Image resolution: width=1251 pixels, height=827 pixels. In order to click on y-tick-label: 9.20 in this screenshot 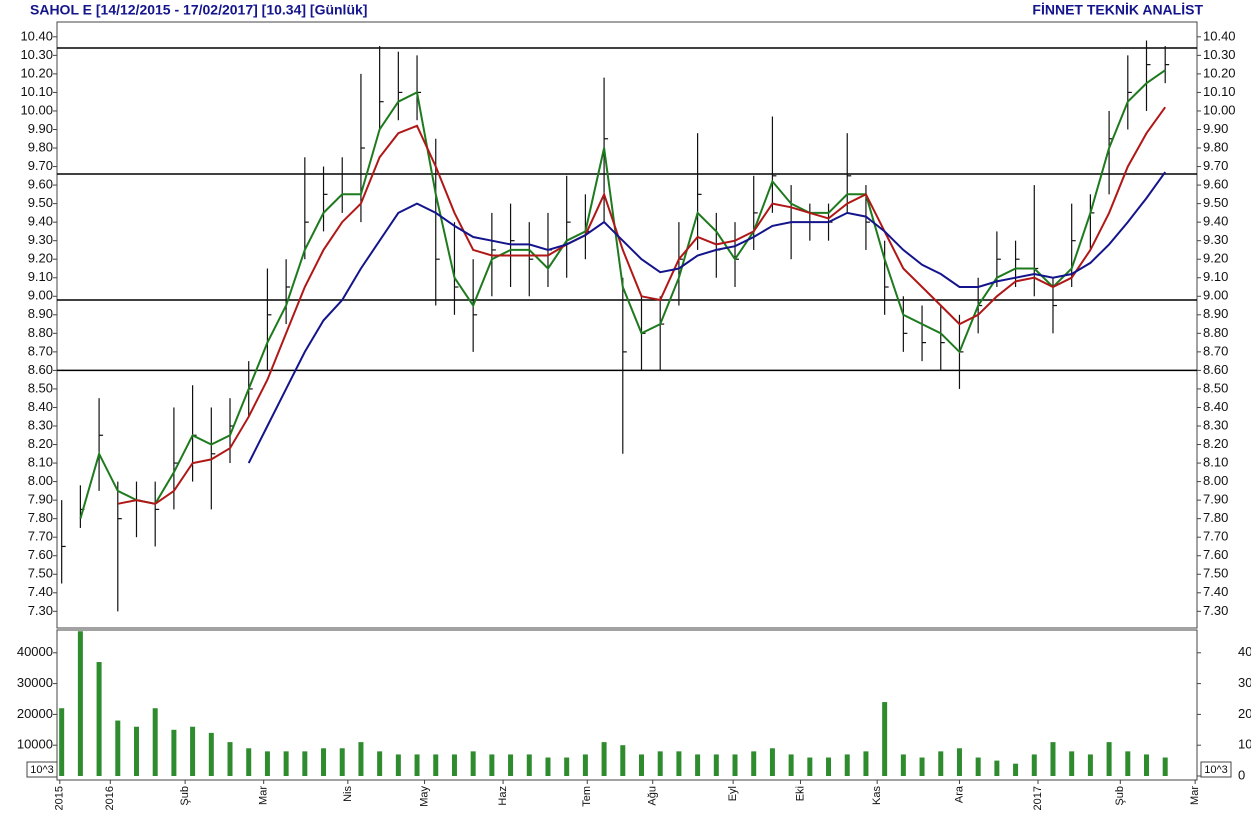, I will do `click(40, 258)`.